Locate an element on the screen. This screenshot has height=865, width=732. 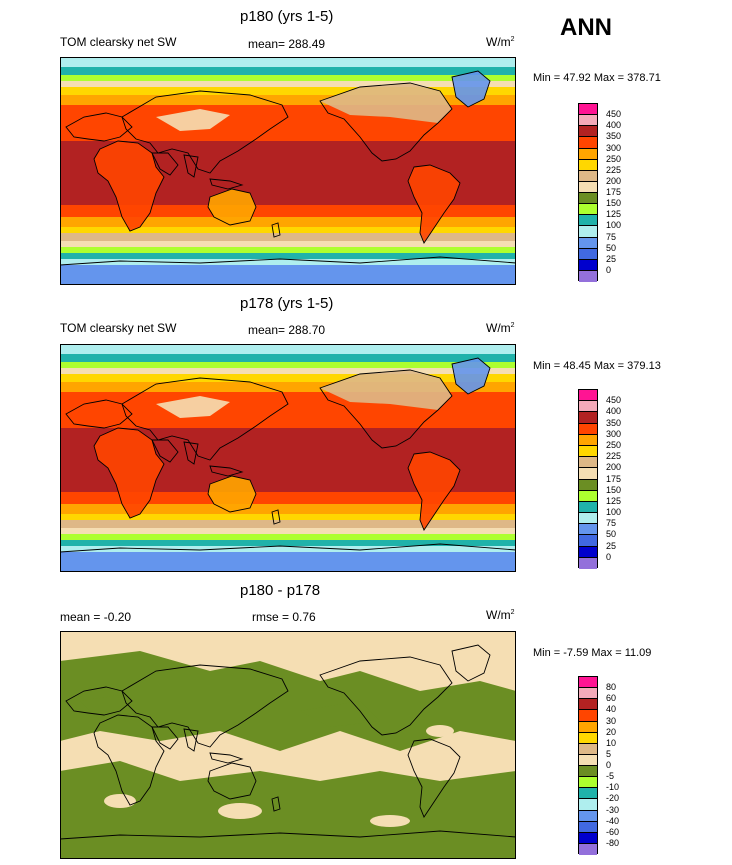
panel-3-title: p180 - p178 is located at coordinates (280, 590).